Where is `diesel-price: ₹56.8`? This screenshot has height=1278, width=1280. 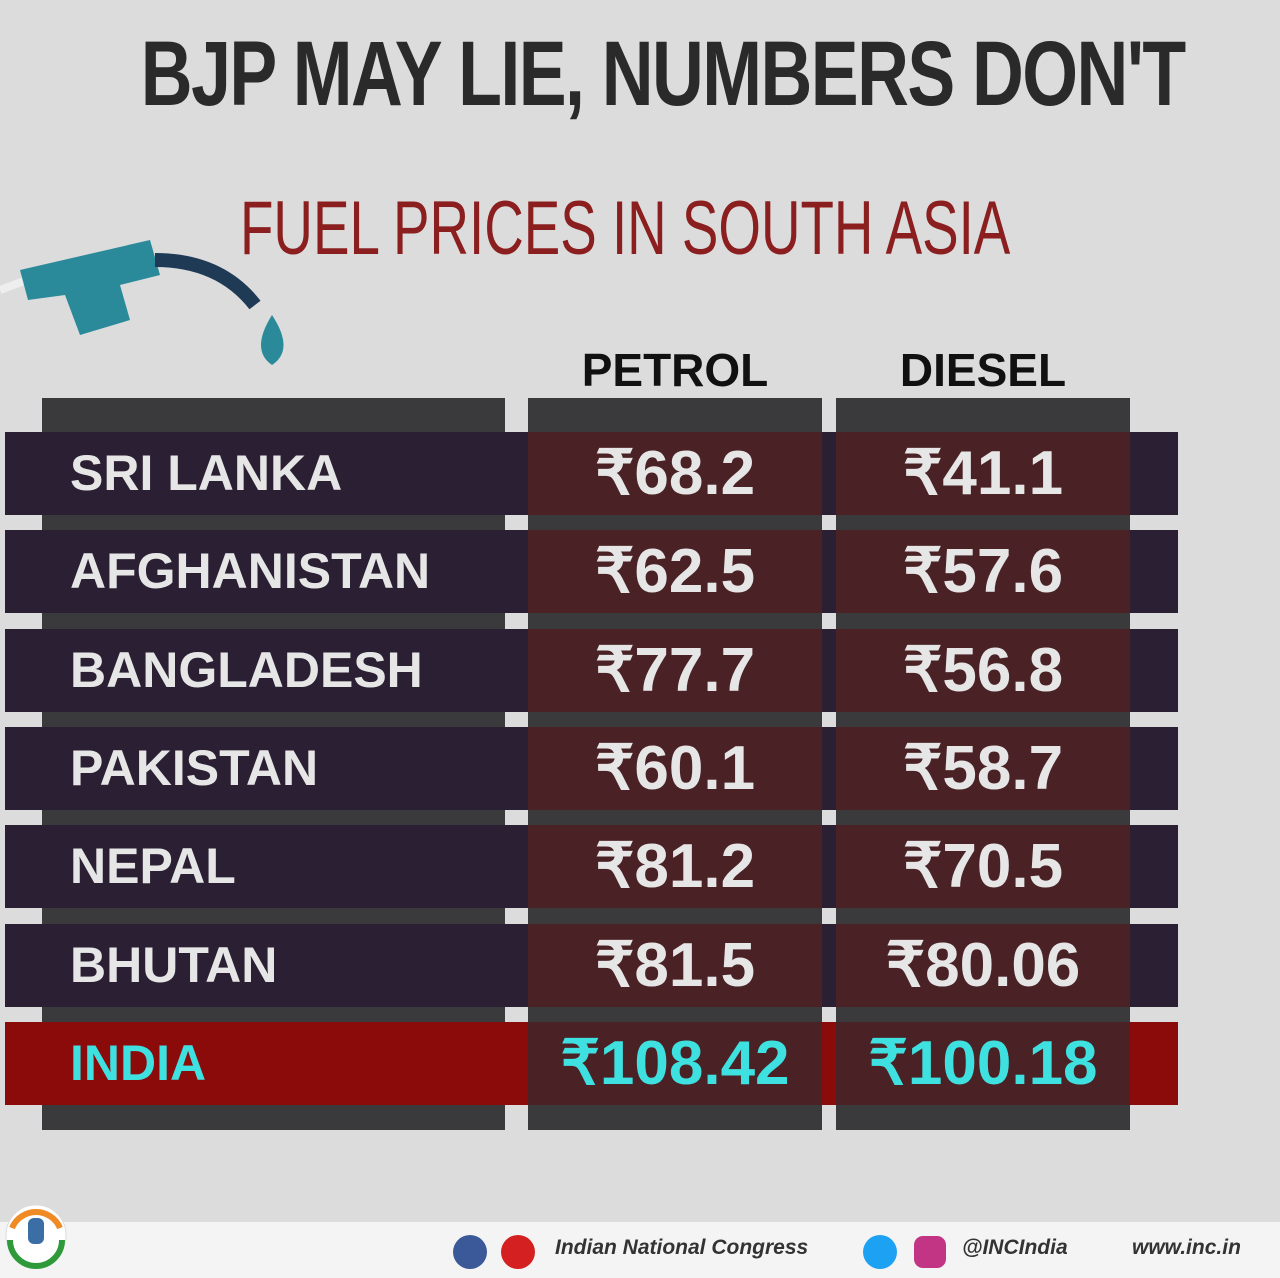 diesel-price: ₹56.8 is located at coordinates (983, 670).